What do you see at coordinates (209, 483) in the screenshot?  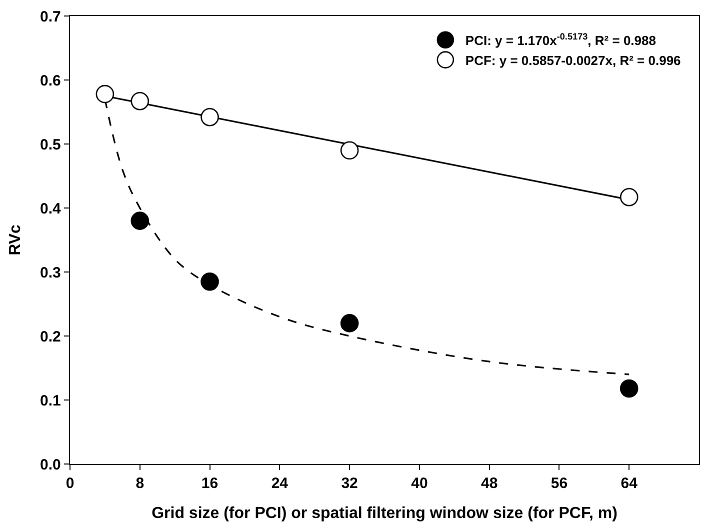 I see `x-tick-label: 16` at bounding box center [209, 483].